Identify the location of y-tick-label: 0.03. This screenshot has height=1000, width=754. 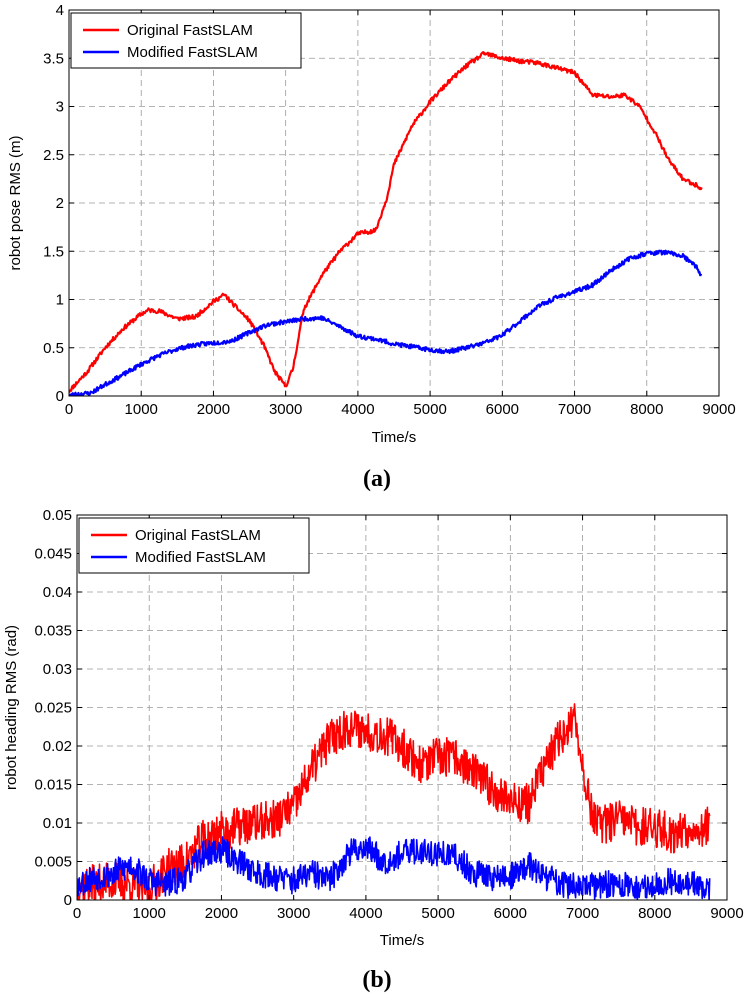
(57, 669).